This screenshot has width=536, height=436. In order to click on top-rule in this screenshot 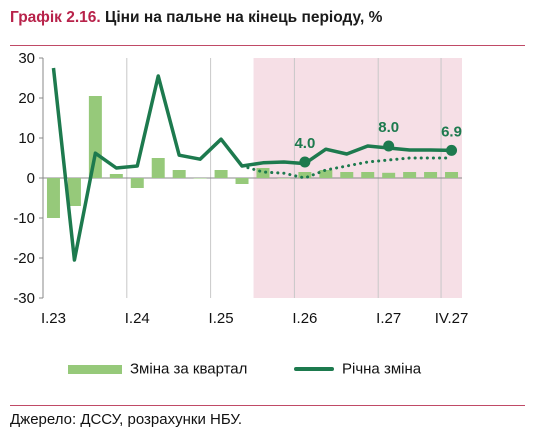, I will do `click(267, 45)`.